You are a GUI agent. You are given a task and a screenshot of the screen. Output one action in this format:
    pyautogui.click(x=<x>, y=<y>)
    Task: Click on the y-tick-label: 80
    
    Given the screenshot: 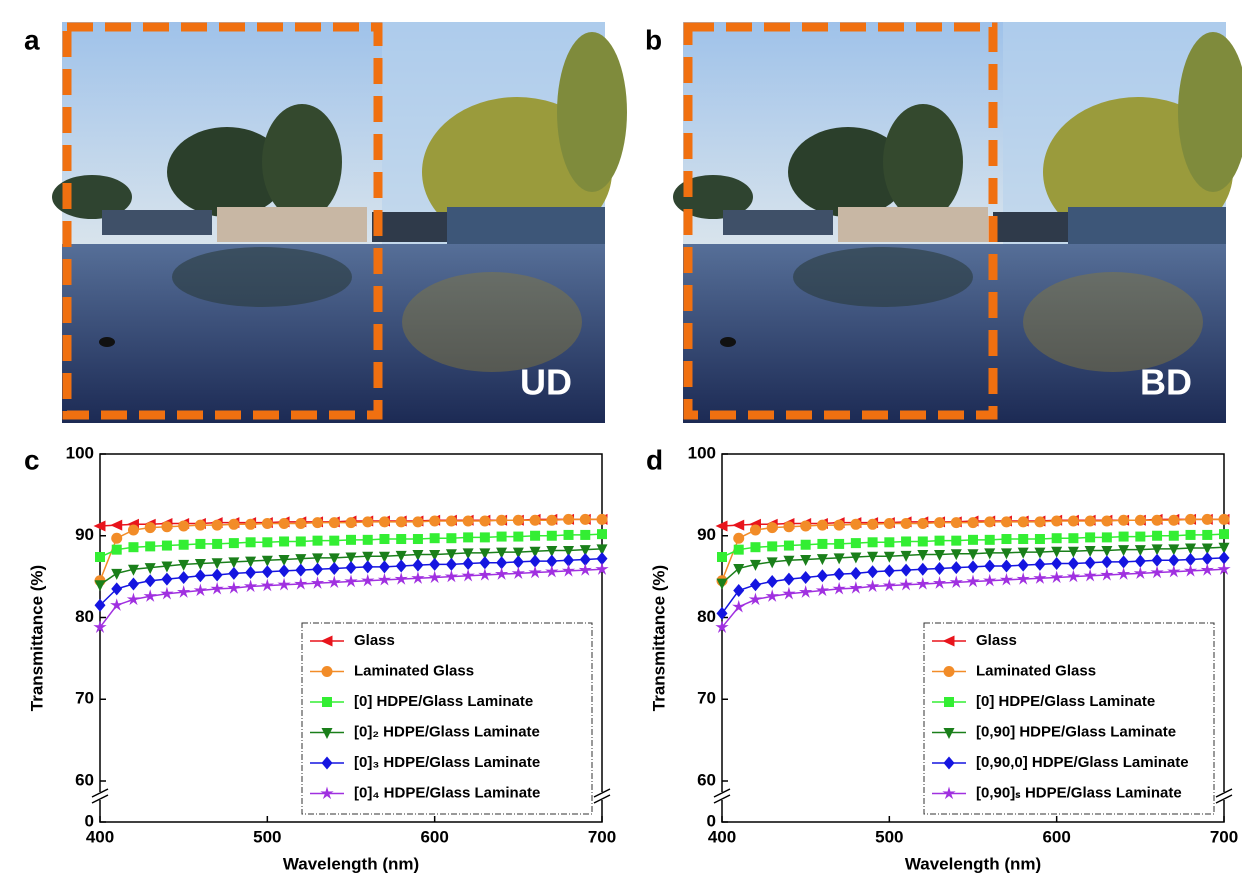 What is the action you would take?
    pyautogui.click(x=706, y=616)
    